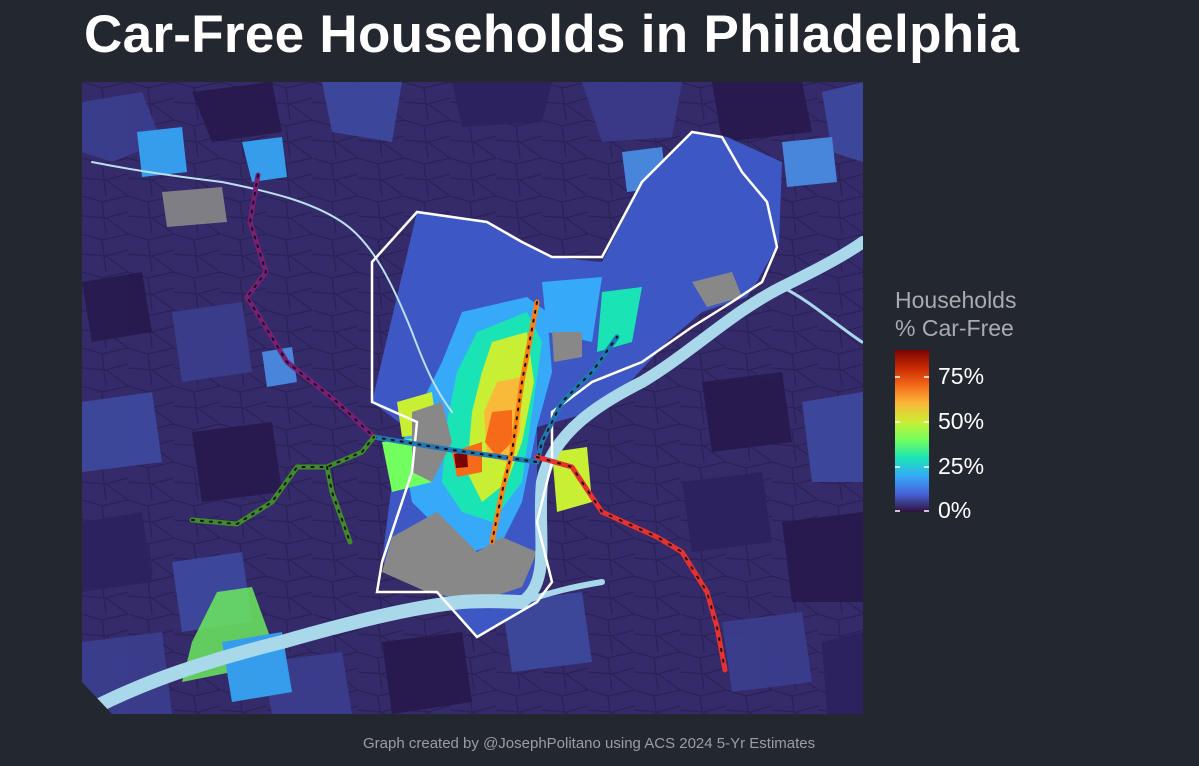  Describe the element at coordinates (961, 466) in the screenshot. I see `legend-tick-label: 25%` at that location.